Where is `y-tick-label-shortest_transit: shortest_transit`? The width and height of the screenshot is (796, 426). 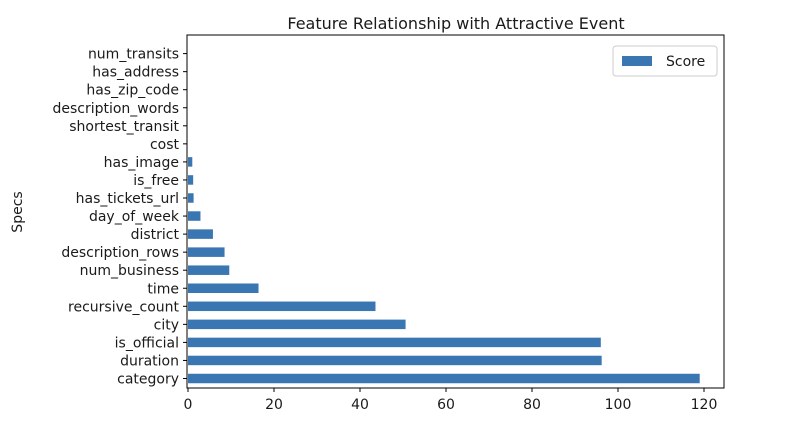
y-tick-label-shortest_transit: shortest_transit is located at coordinates (124, 127).